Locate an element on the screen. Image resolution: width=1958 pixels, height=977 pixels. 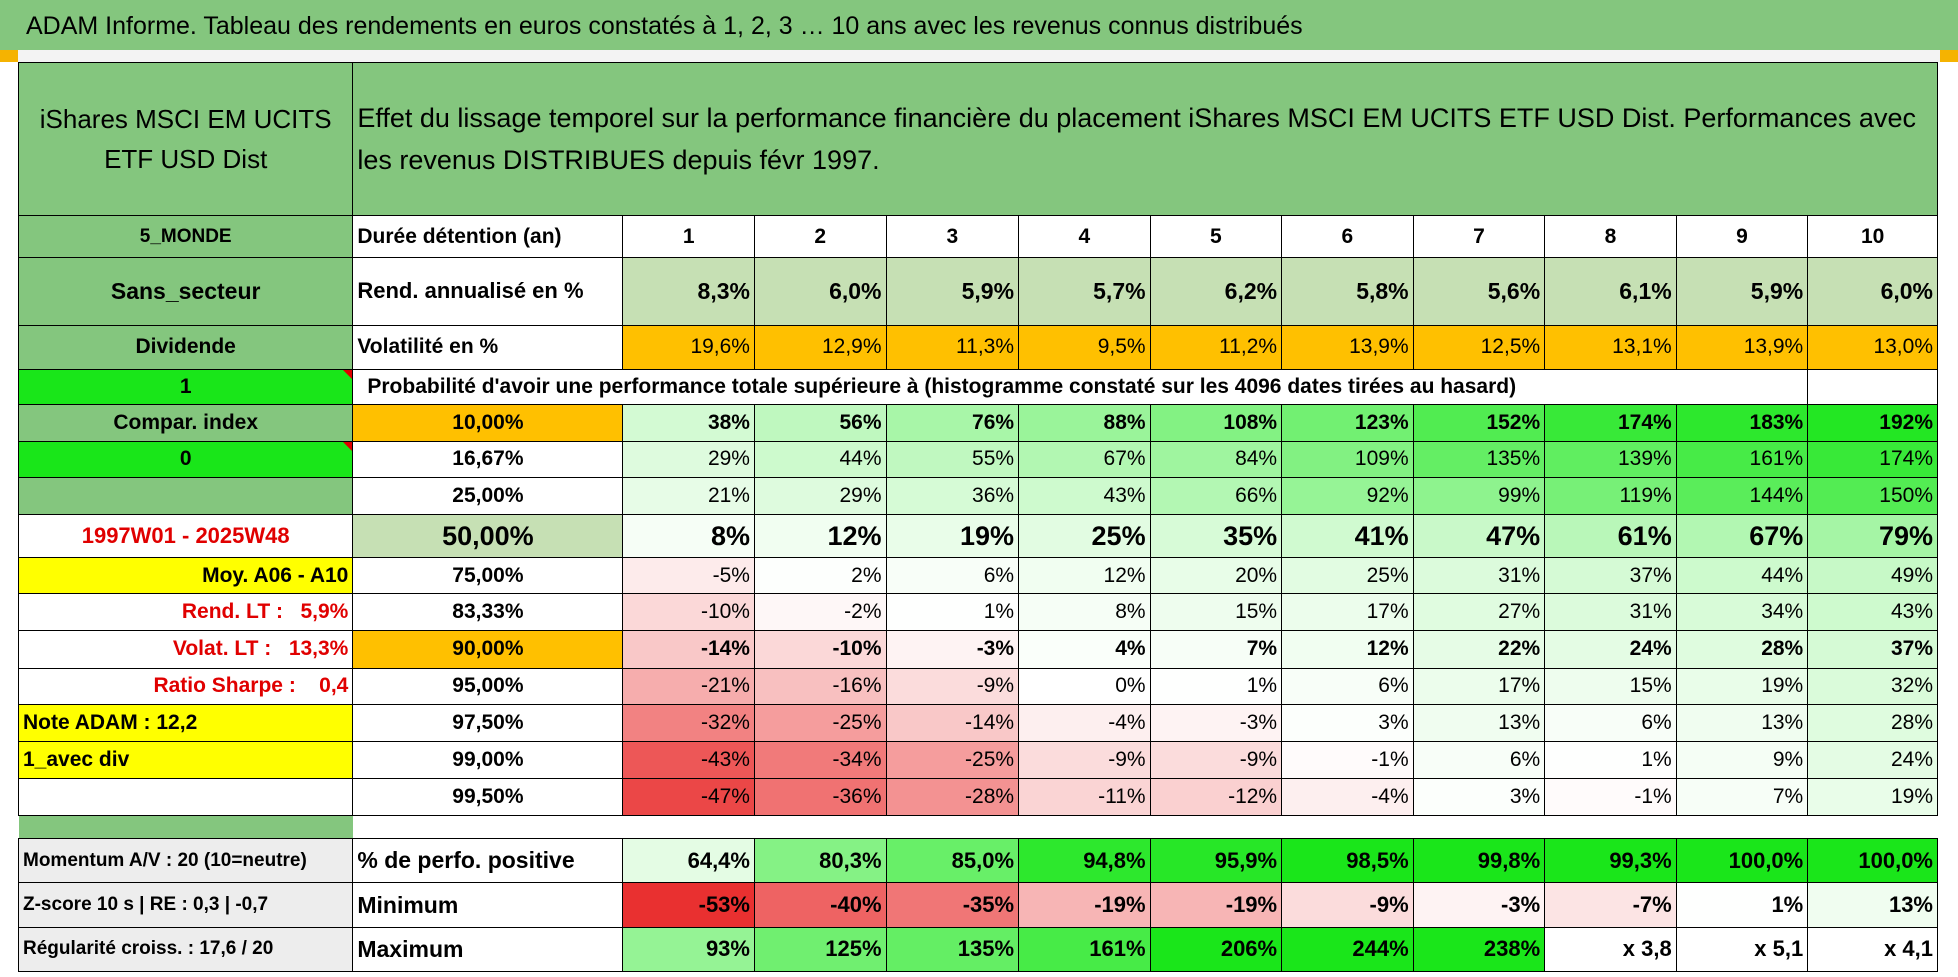
probability-value: 66% is located at coordinates (1216, 496).